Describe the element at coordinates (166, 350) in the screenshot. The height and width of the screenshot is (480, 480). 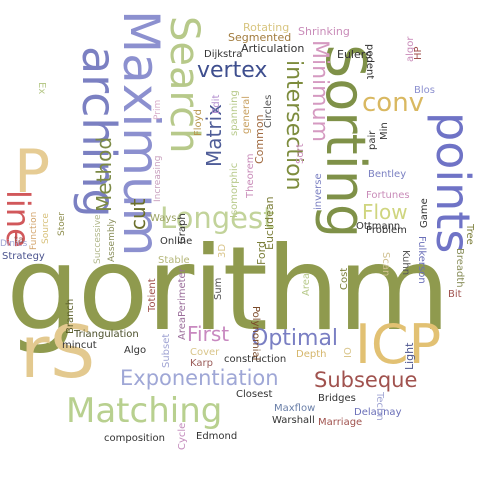
I see `cloud-word: Subset` at that location.